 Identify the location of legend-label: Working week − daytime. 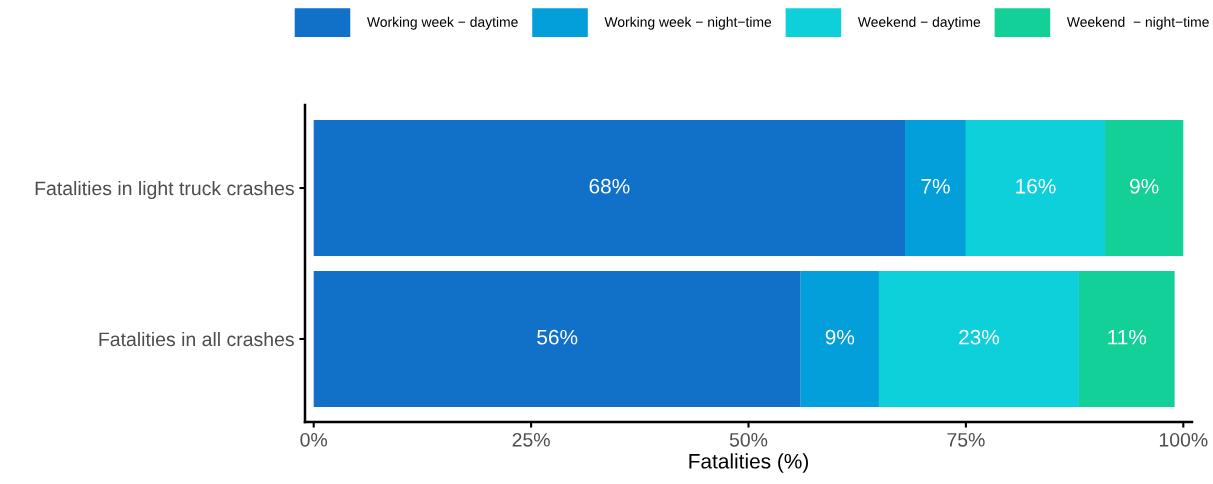
(442, 23).